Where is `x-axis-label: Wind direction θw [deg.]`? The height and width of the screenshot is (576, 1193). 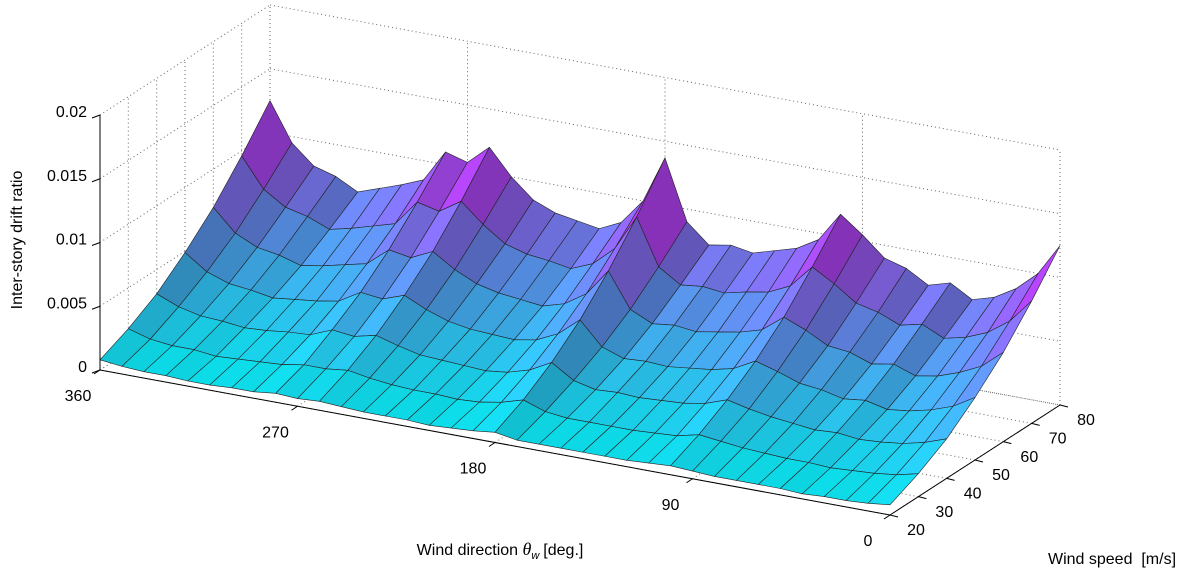
x-axis-label: Wind direction θw [deg.] is located at coordinates (500, 550).